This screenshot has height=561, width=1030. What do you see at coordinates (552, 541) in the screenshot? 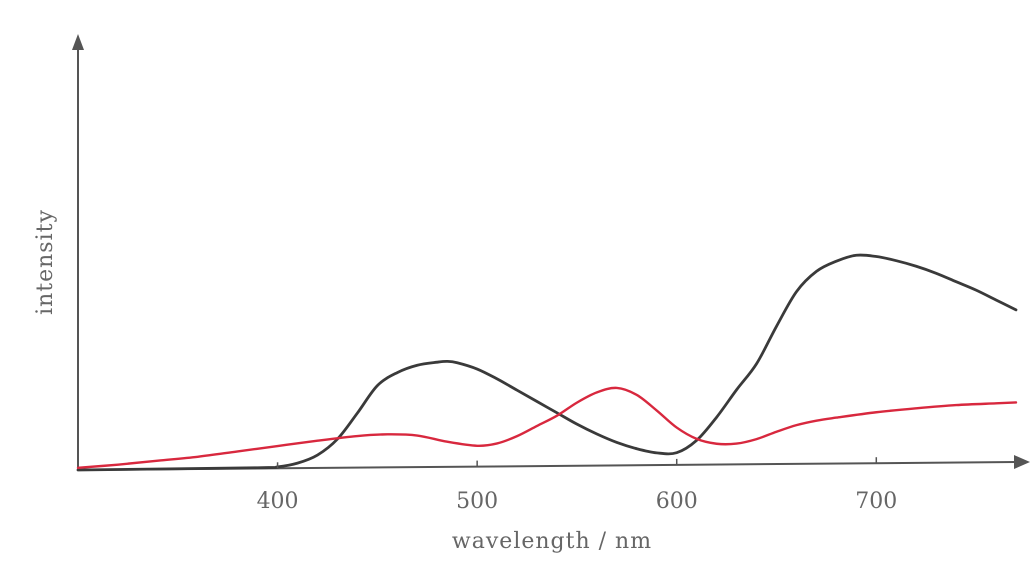
I see `x-axis-label: wavelength / nm` at bounding box center [552, 541].